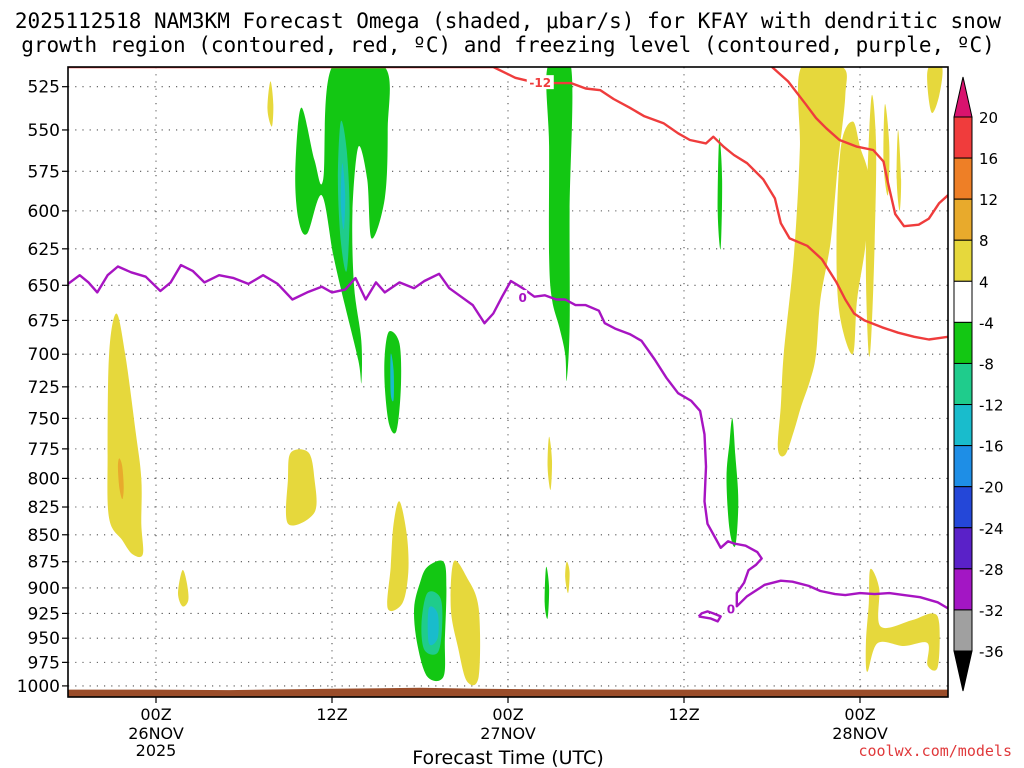 The image size is (1024, 768). Describe the element at coordinates (120, 479) in the screenshot. I see `omega-orange-early` at that location.